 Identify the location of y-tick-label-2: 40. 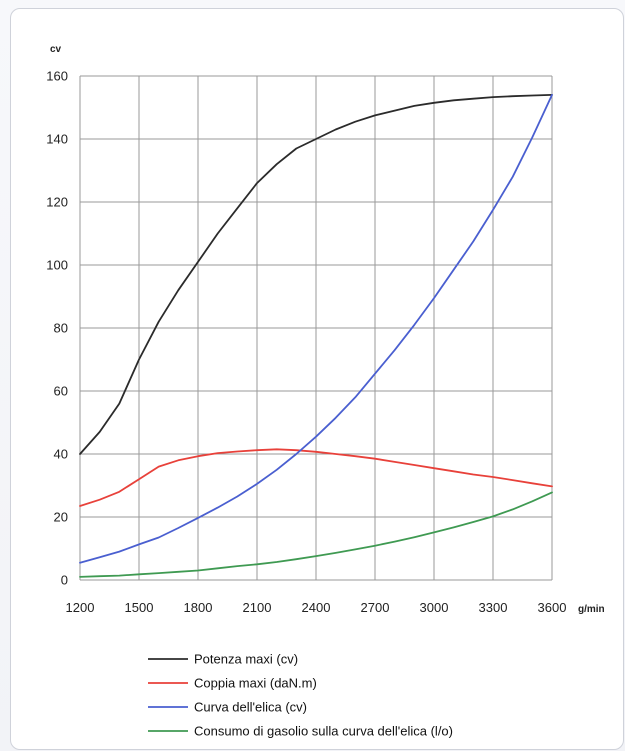
(61, 454).